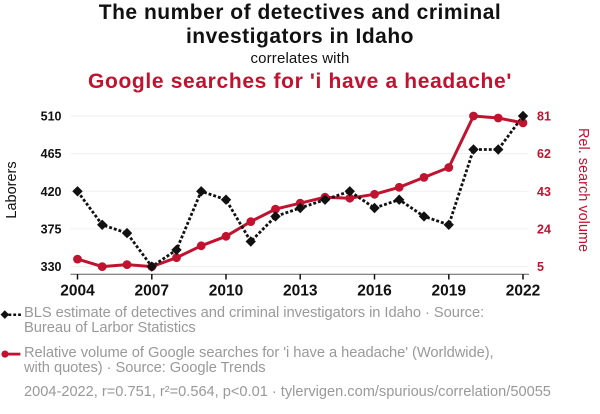  What do you see at coordinates (374, 291) in the screenshot?
I see `svg-text: 2016` at bounding box center [374, 291].